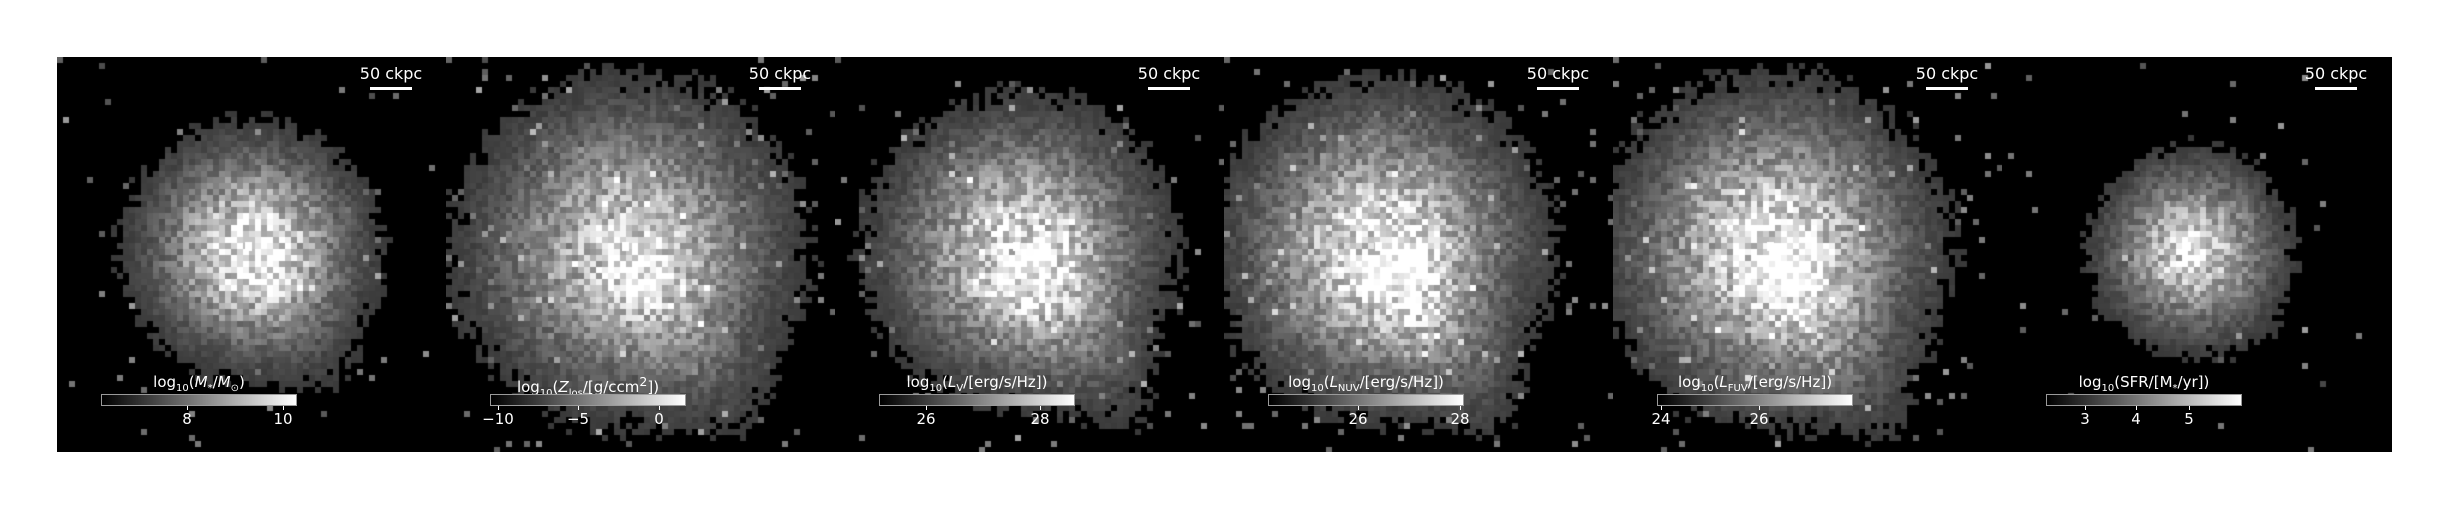 The width and height of the screenshot is (2444, 507). I want to click on colorbar-stellar-mass: log10(M*/M⊙) 8 10, so click(199, 400).